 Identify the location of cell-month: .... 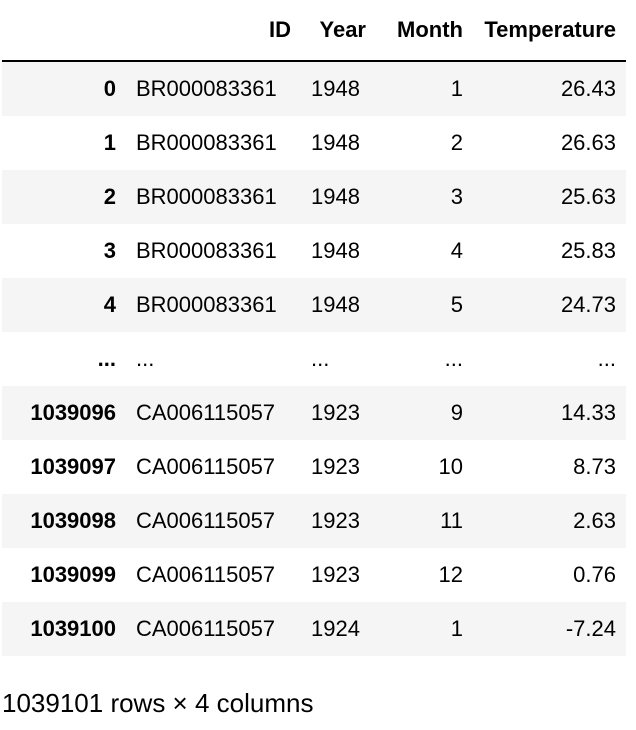
(453, 358).